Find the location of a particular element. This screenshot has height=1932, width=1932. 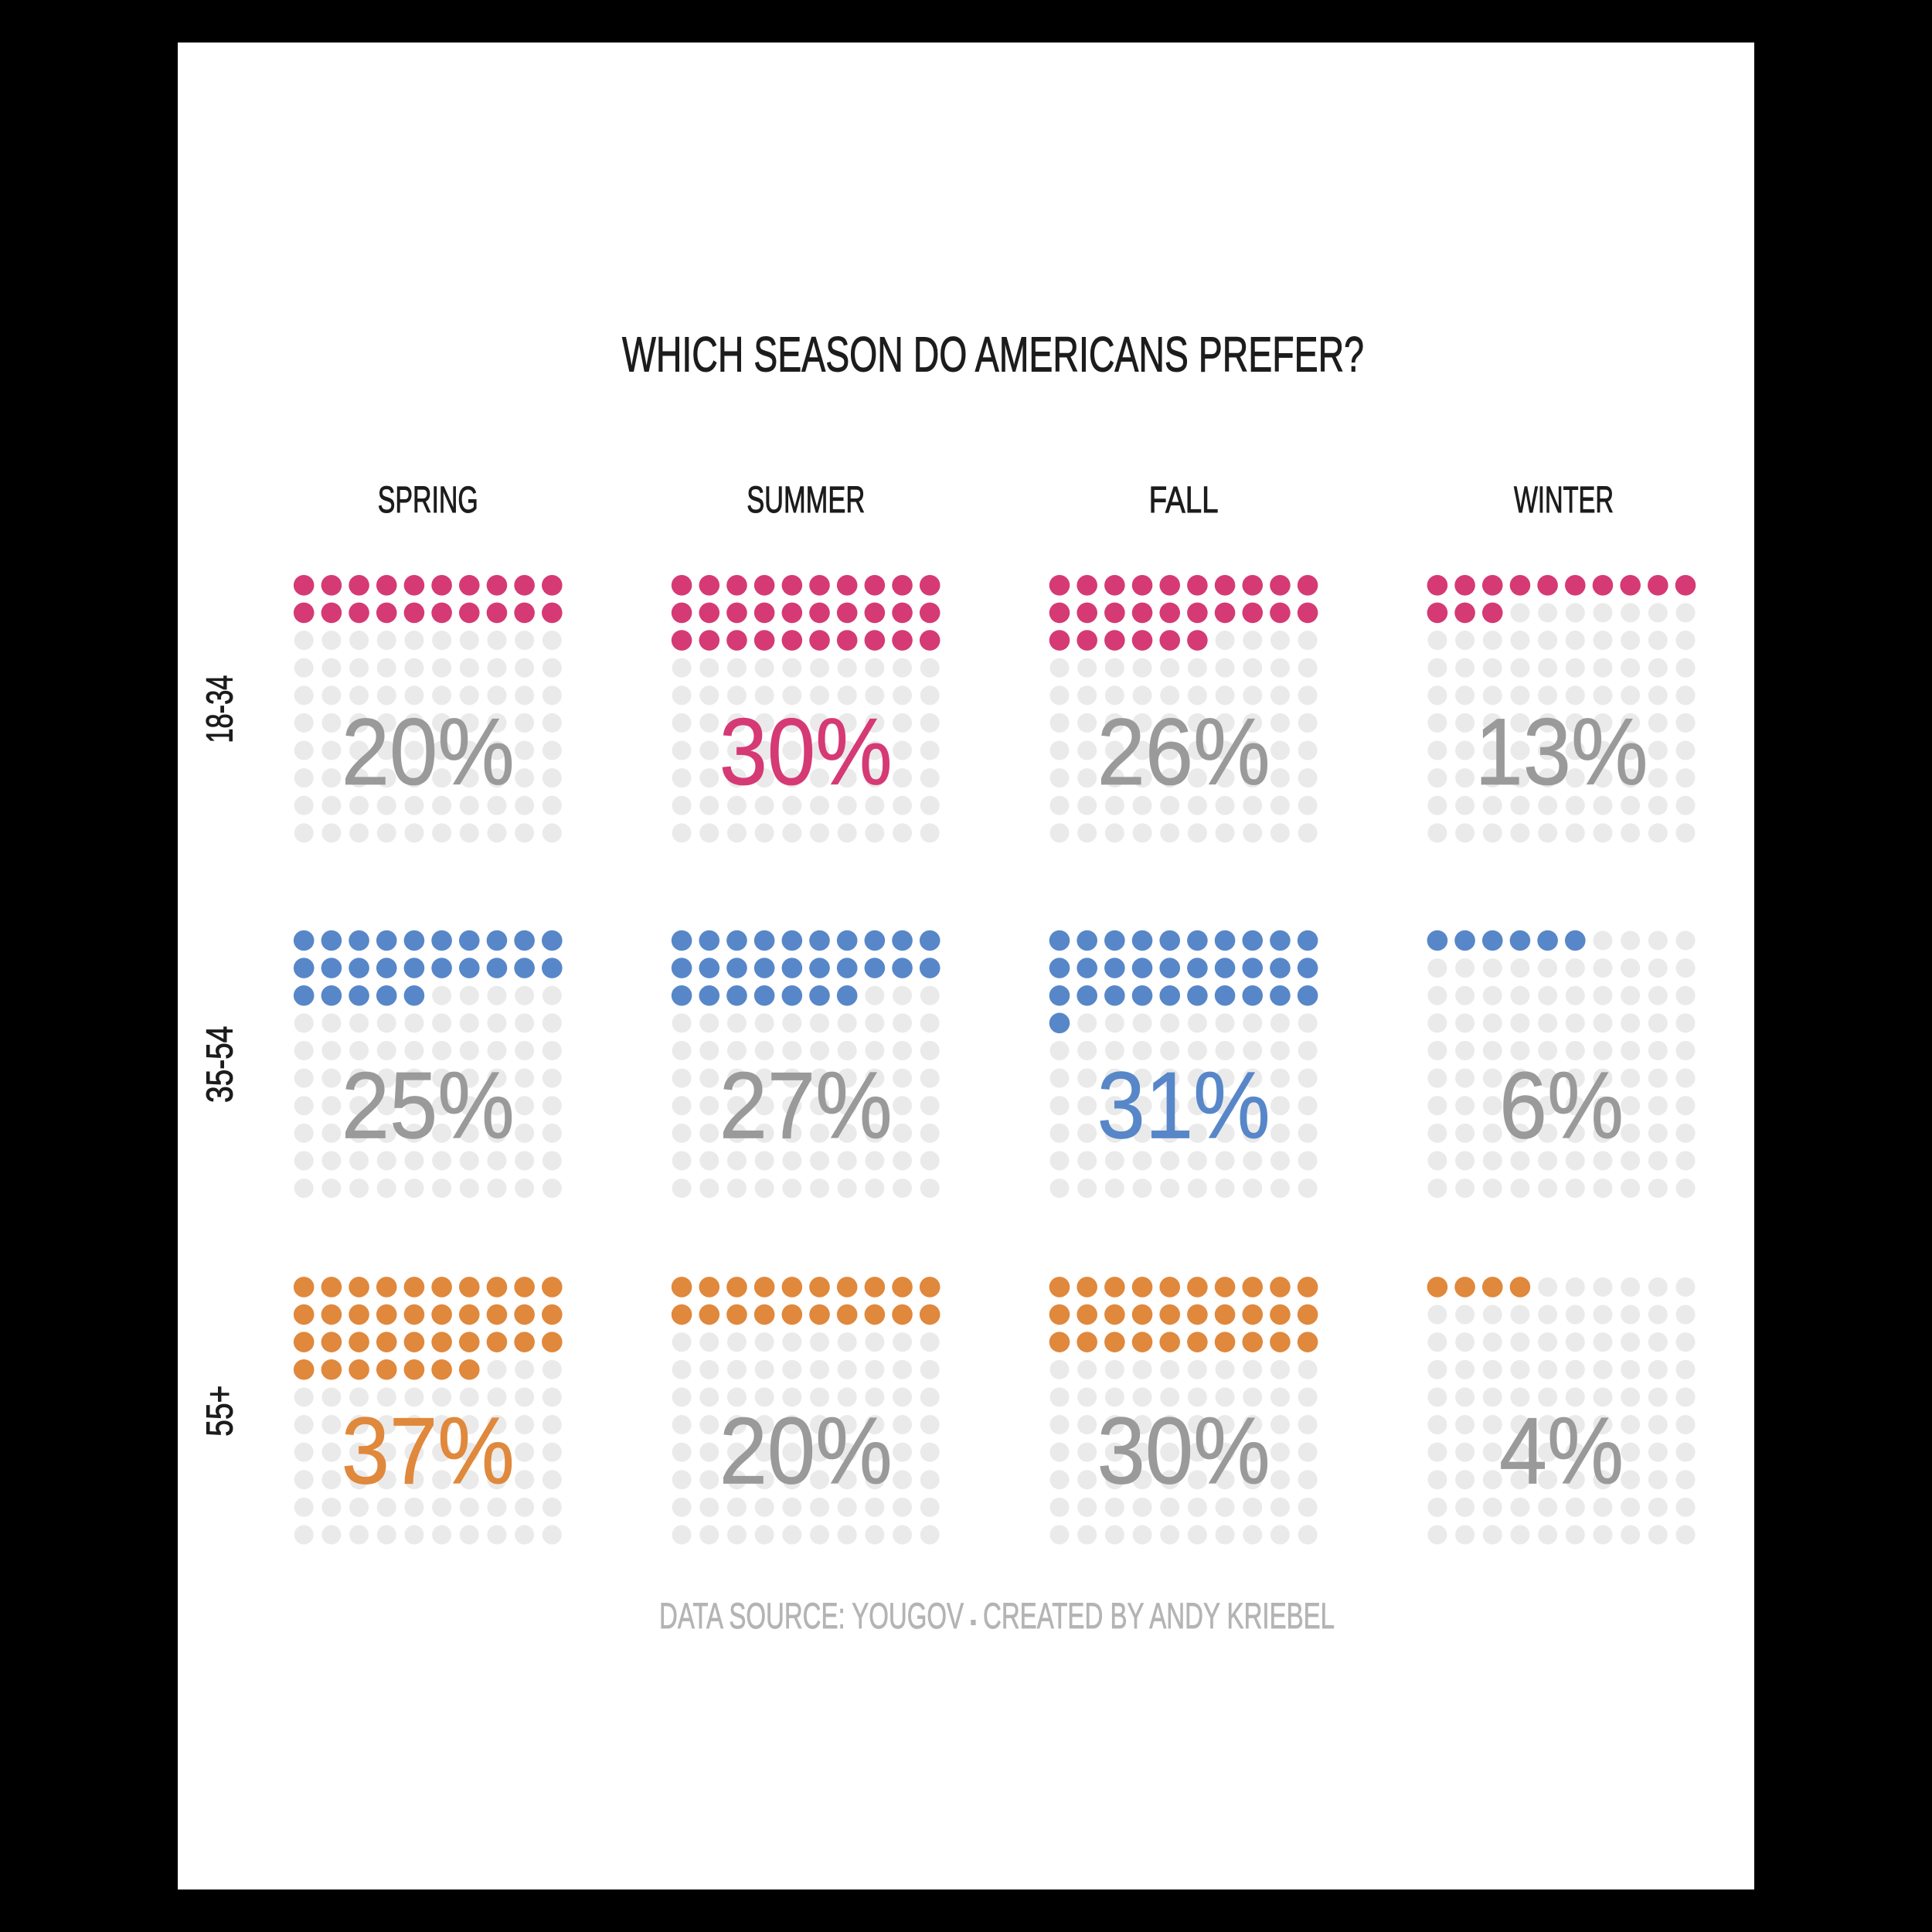

svg-text: 37% is located at coordinates (428, 1451).